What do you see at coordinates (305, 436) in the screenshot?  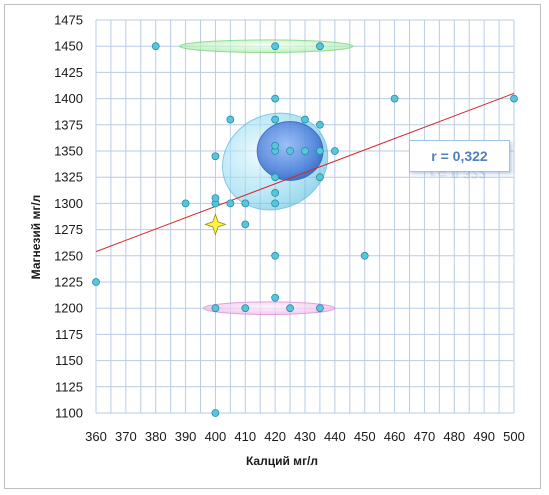 I see `x-tick-label: 430` at bounding box center [305, 436].